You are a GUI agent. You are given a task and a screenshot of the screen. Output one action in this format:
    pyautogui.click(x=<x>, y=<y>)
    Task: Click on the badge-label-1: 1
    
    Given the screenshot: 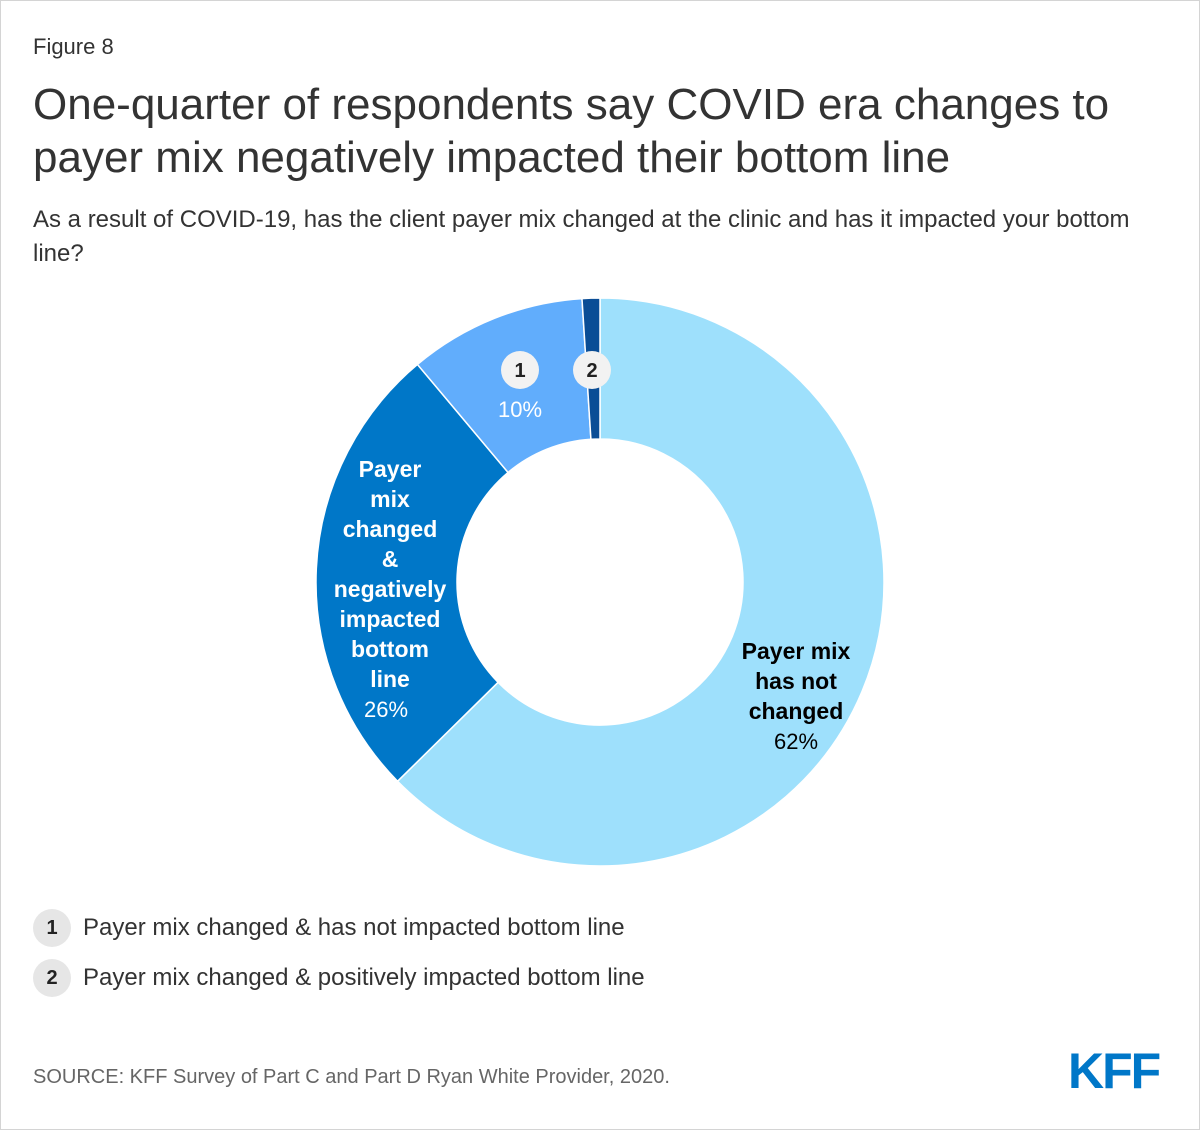 What is the action you would take?
    pyautogui.click(x=519, y=371)
    